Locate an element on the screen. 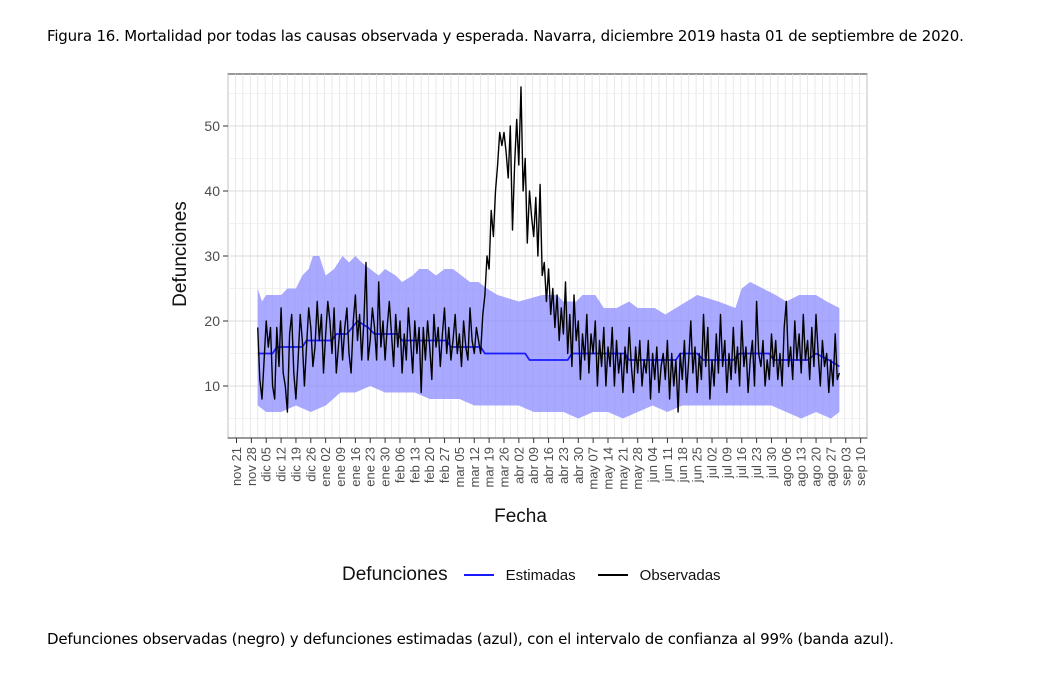 This screenshot has height=687, width=1054. y-axis: 10 20 30 40 50 is located at coordinates (216, 256).